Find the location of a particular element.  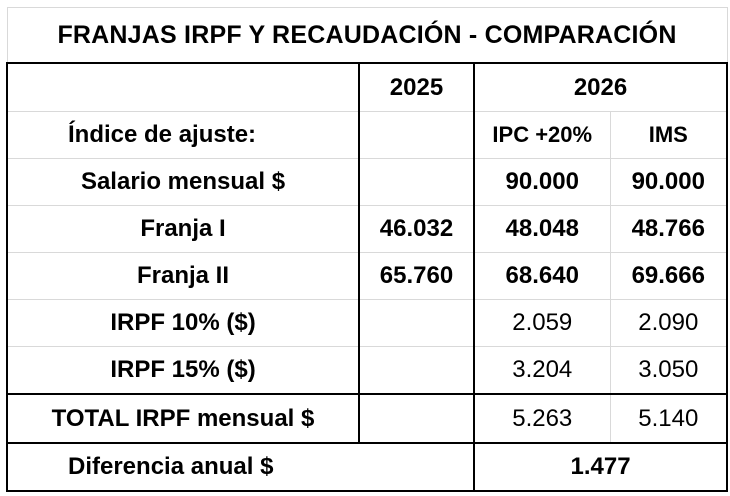

table-row: Franja II 65.760 68.640 69.666 is located at coordinates (367, 276).